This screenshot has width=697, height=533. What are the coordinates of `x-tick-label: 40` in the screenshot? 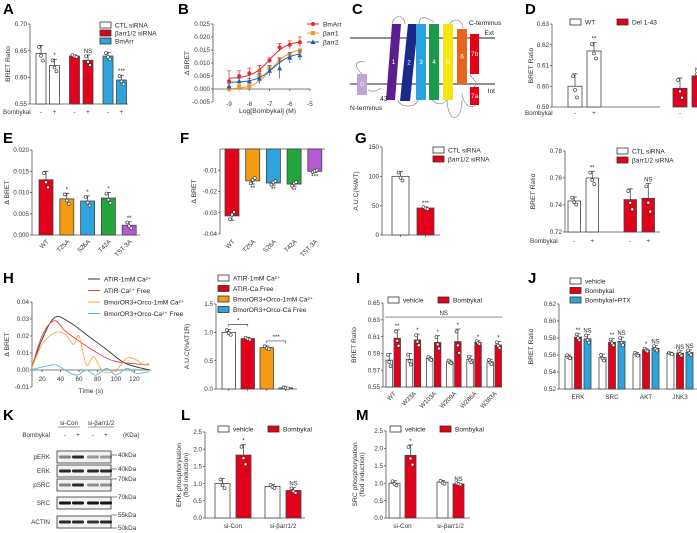 It's located at (61, 379).